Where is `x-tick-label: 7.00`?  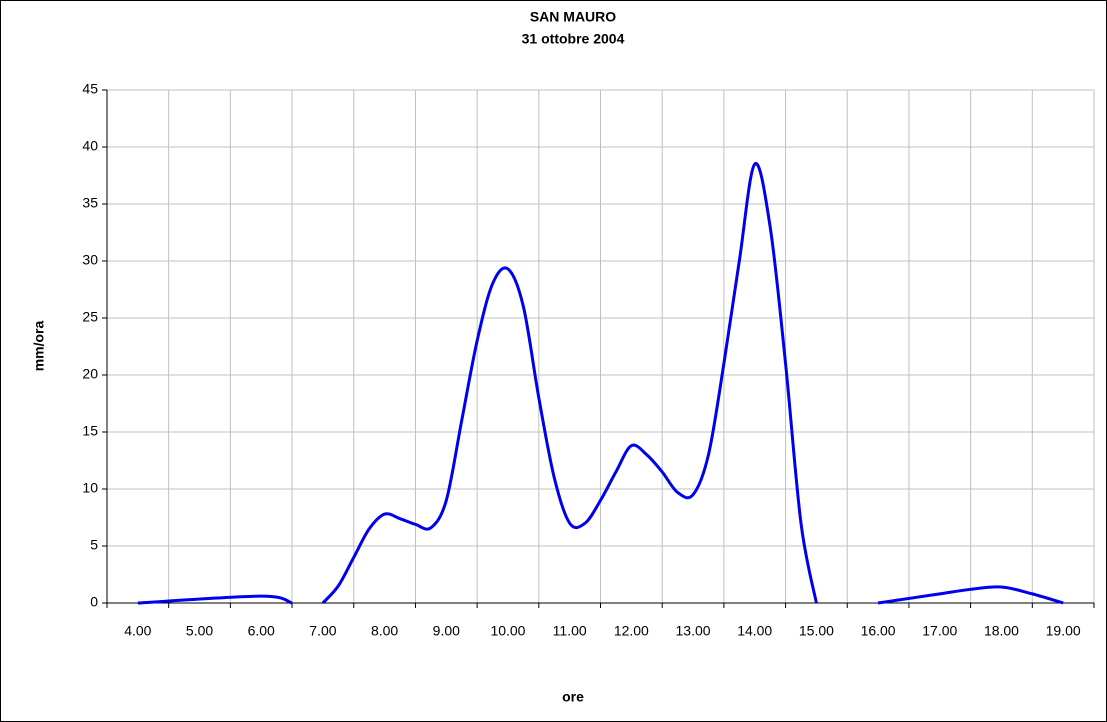
x-tick-label: 7.00 is located at coordinates (322, 631).